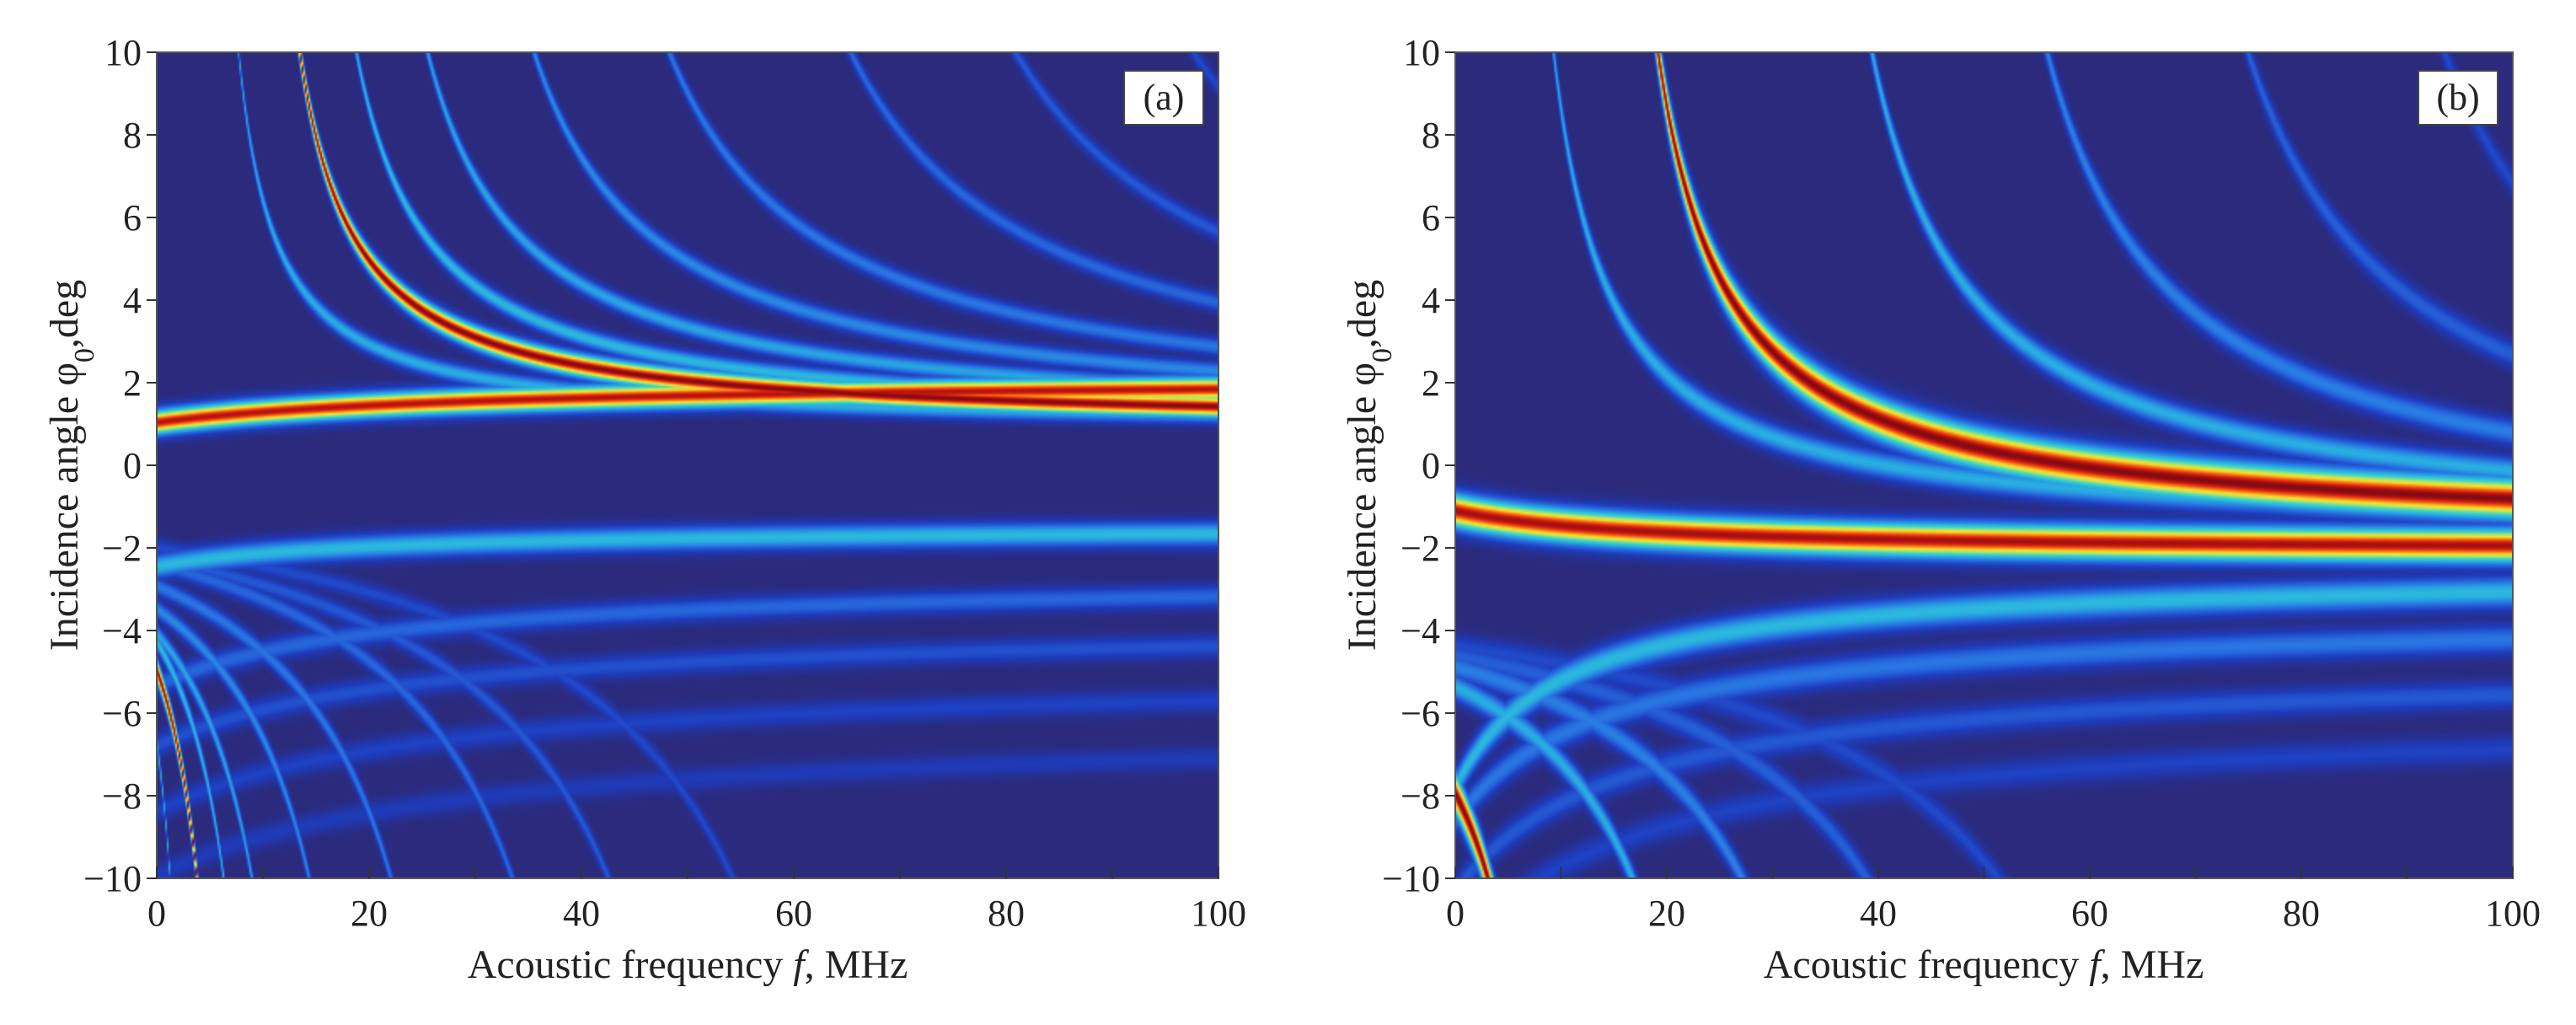 The height and width of the screenshot is (1025, 2576). I want to click on panel-label-box-b, so click(2458, 98).